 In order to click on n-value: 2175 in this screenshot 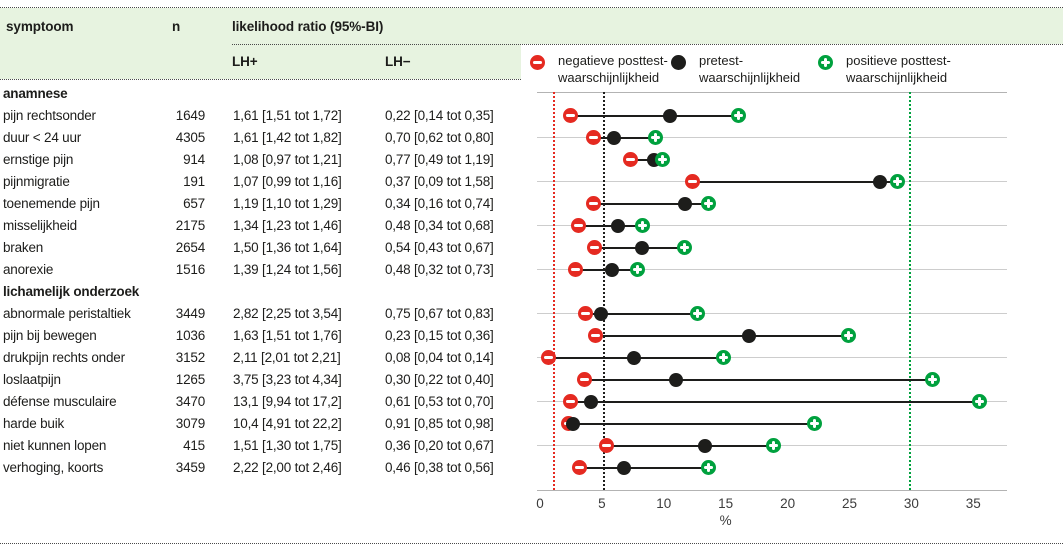, I will do `click(190, 225)`.